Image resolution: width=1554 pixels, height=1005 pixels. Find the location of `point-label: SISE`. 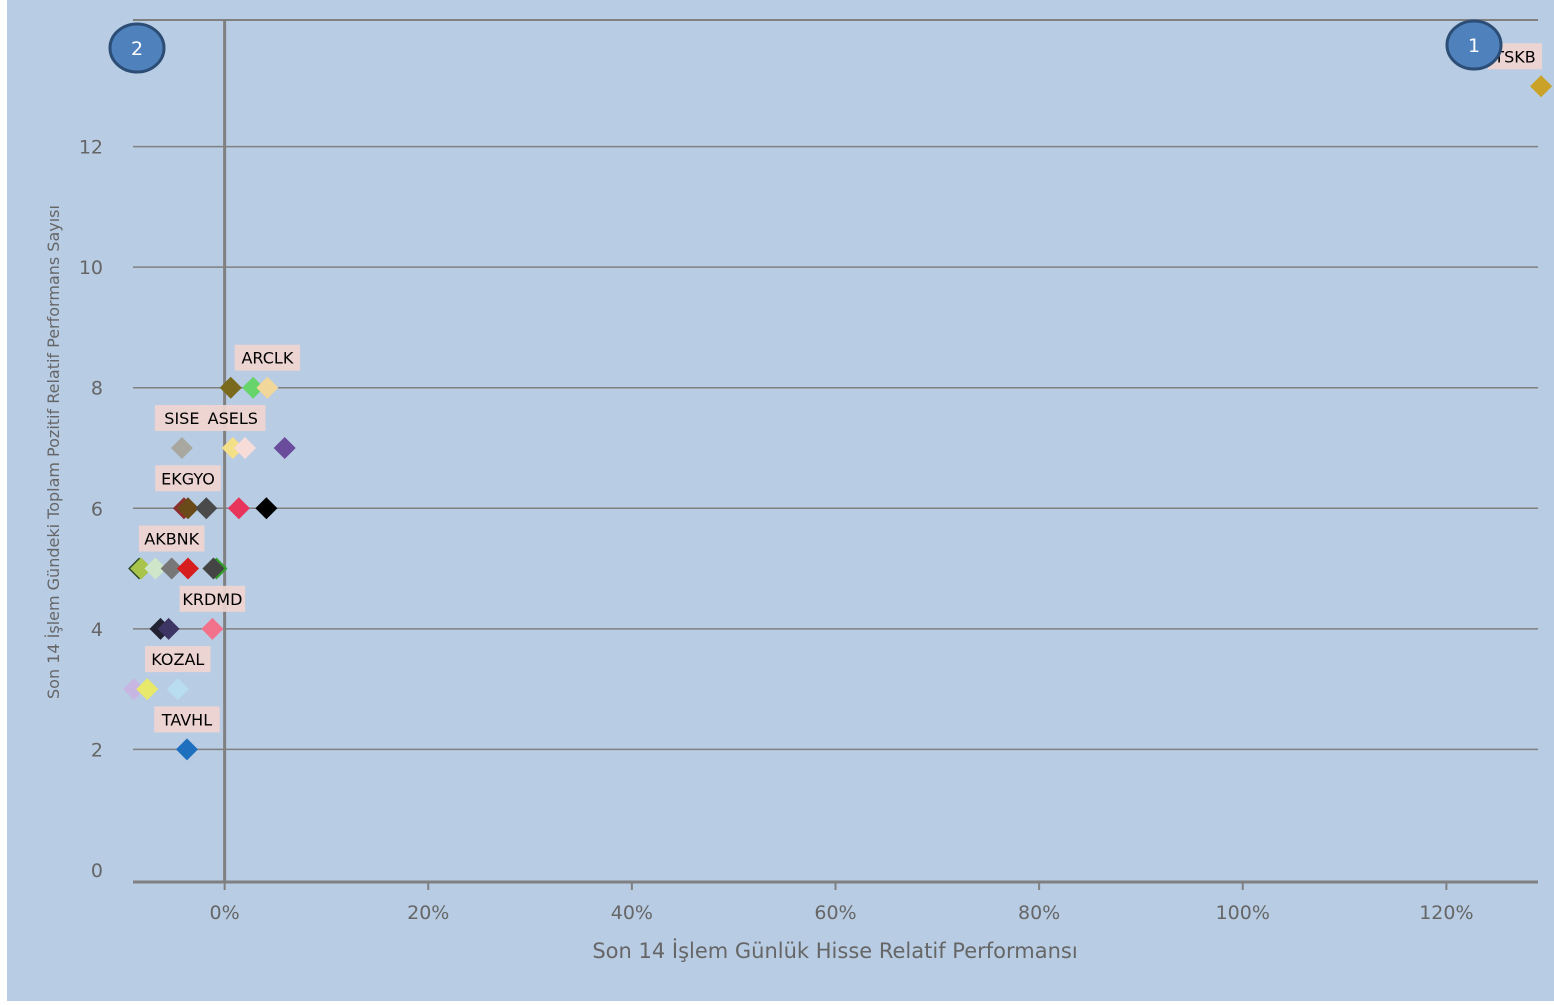

point-label: SISE is located at coordinates (181, 418).